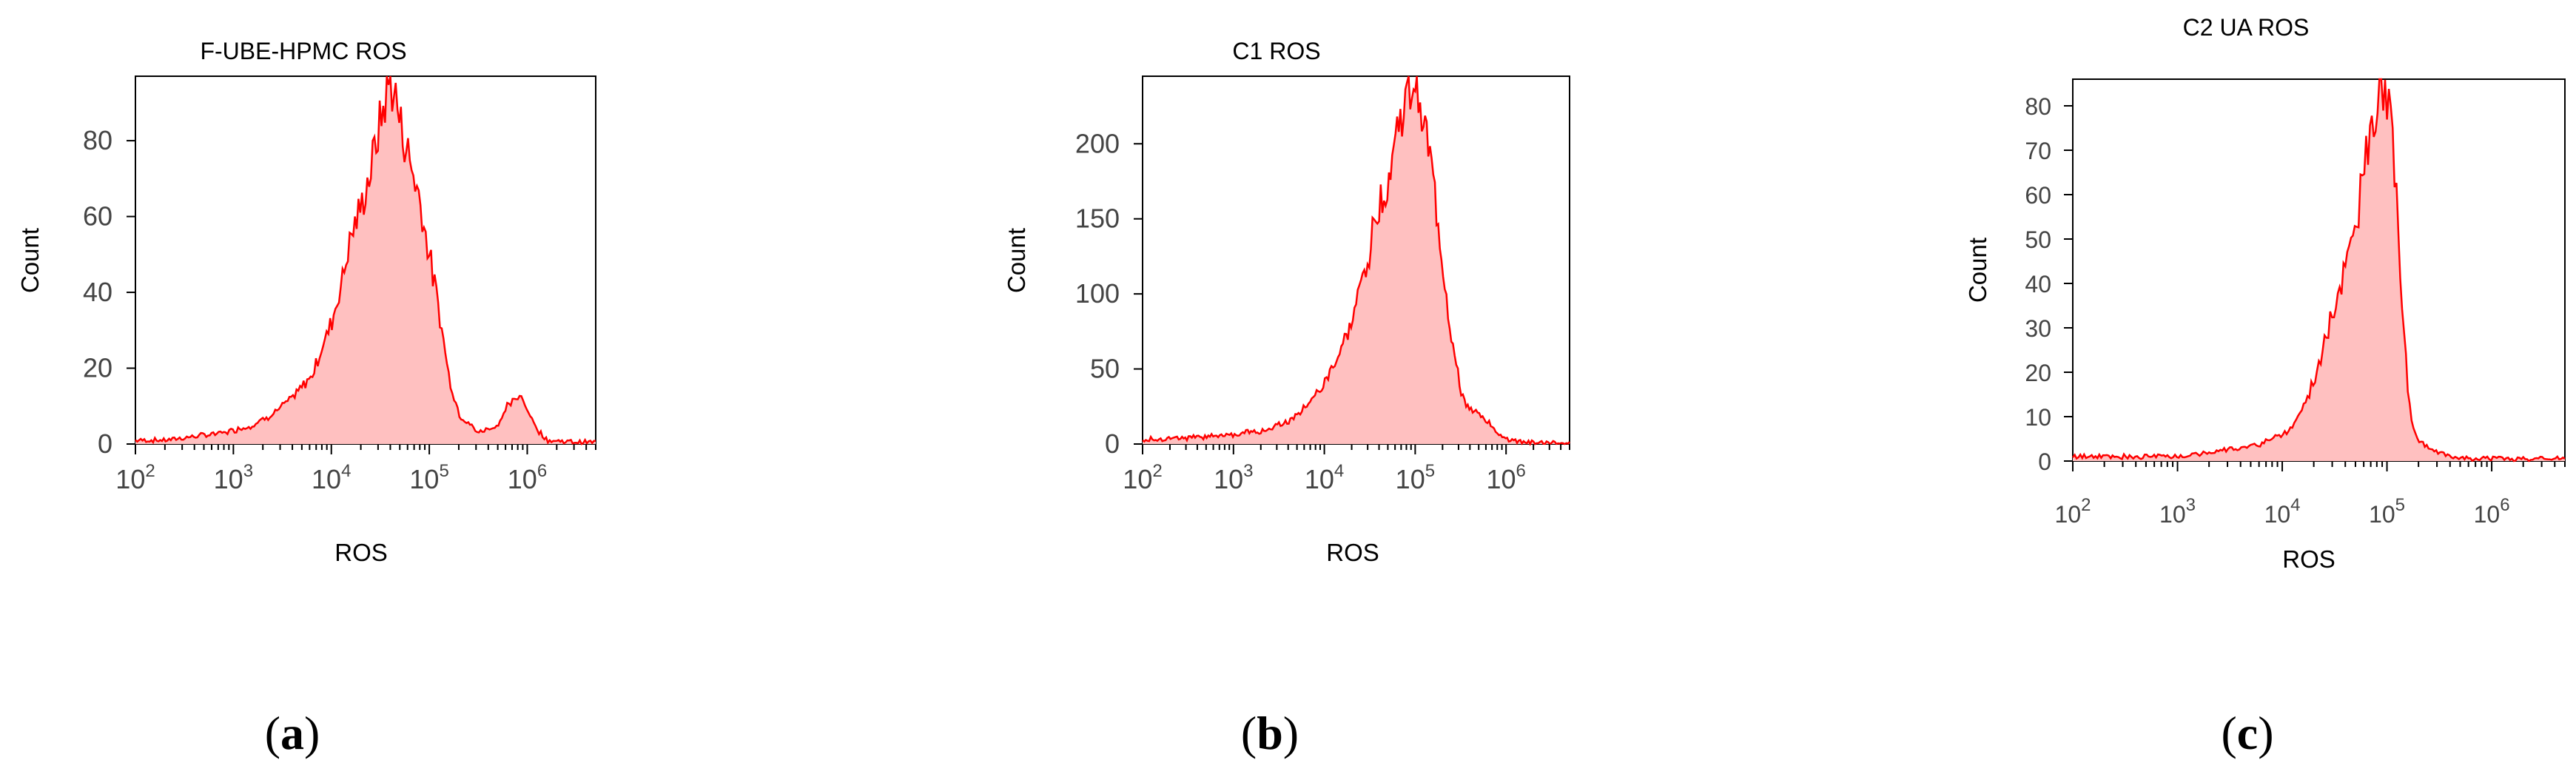  What do you see at coordinates (1276, 51) in the screenshot?
I see `chart-b-title: C1 ROS` at bounding box center [1276, 51].